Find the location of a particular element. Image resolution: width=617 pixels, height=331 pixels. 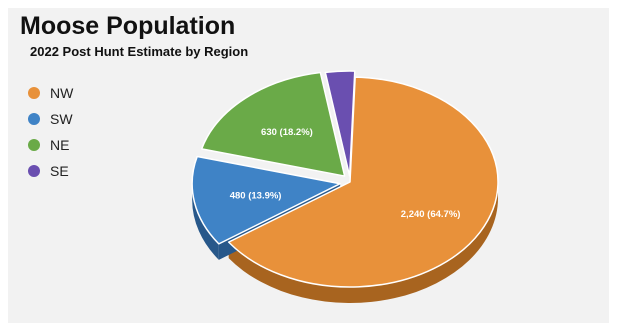

legend-item-se: SE is located at coordinates (50, 171).